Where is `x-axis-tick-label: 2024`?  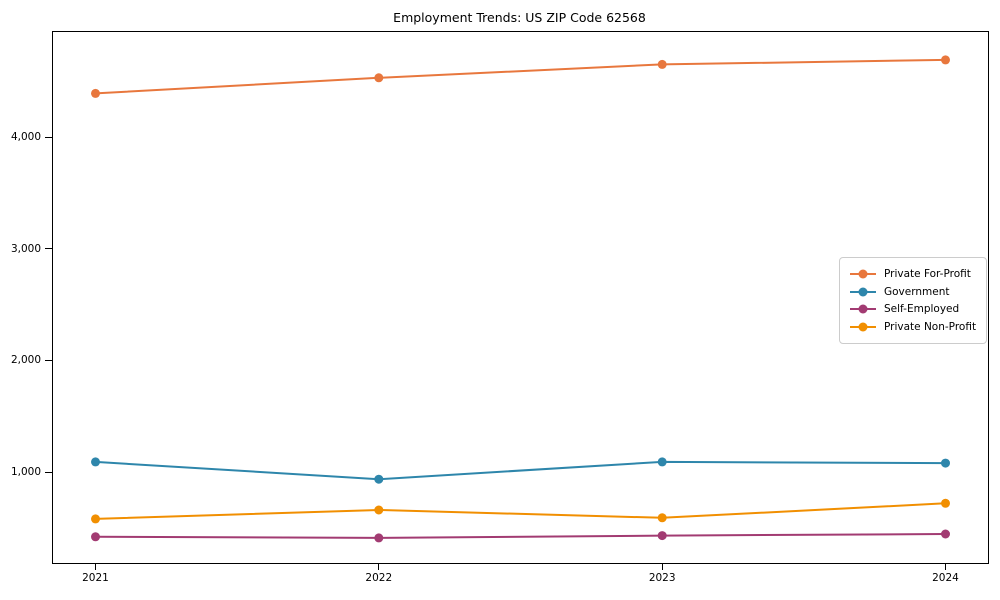
x-axis-tick-label: 2024 is located at coordinates (945, 578).